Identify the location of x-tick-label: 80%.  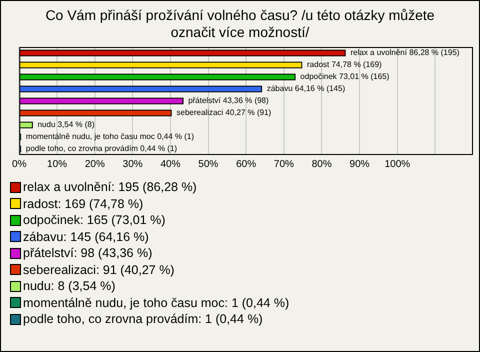
(322, 164).